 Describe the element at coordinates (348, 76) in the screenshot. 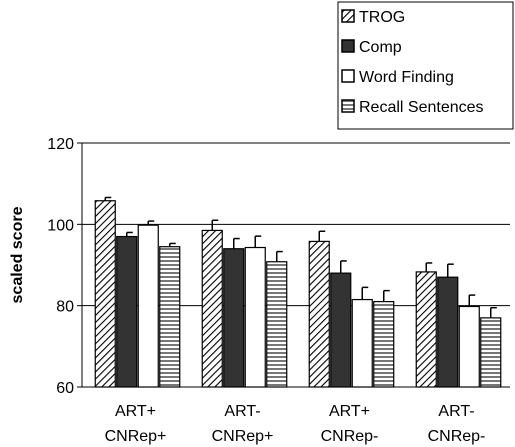

I see `legend-swatch-word-finding` at that location.